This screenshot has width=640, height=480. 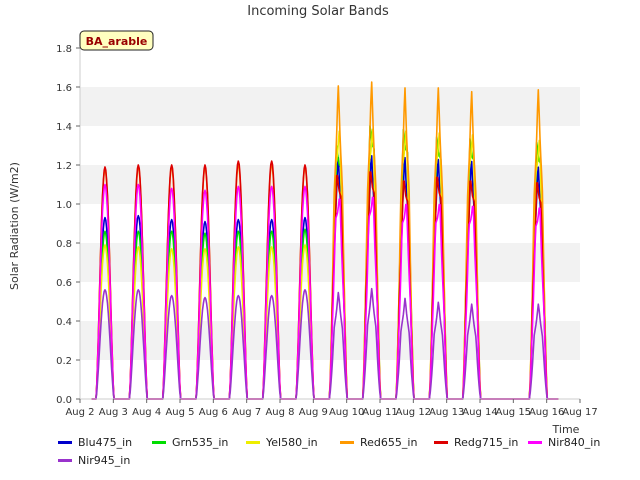 I want to click on legend-item-blu475_in: Blu475_in, so click(x=95, y=442).